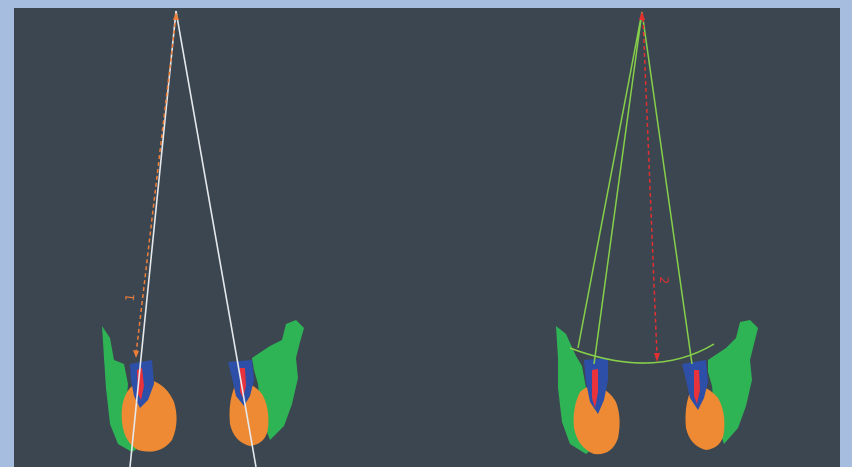 This screenshot has width=852, height=467. Describe the element at coordinates (642, 353) in the screenshot. I see `right-reference-arc` at that location.